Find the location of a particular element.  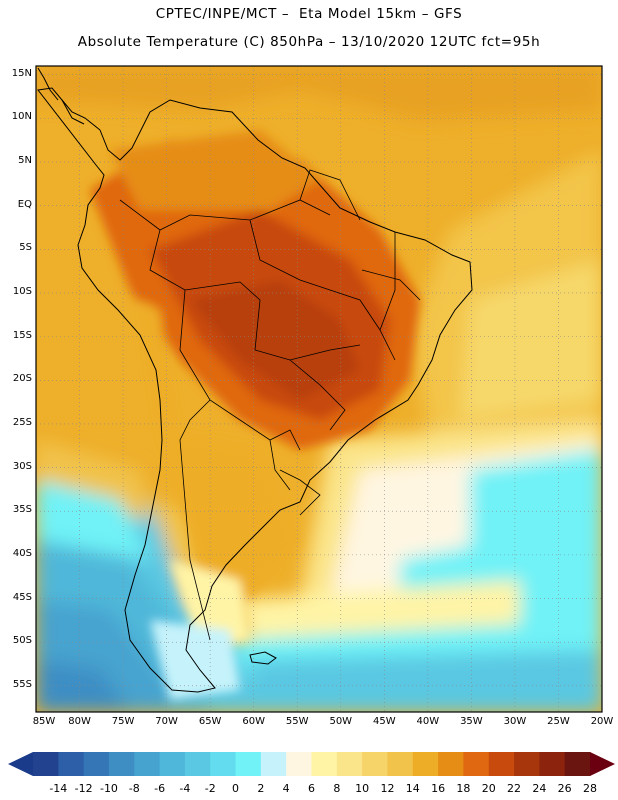

colorbar is located at coordinates (311, 764).